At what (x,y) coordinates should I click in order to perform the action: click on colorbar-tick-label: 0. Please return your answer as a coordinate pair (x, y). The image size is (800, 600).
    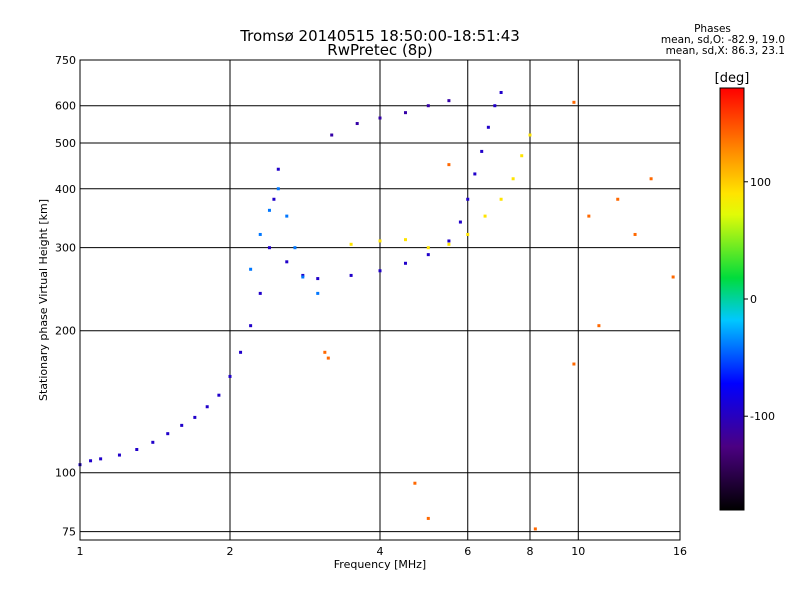
    Looking at the image, I should click on (753, 299).